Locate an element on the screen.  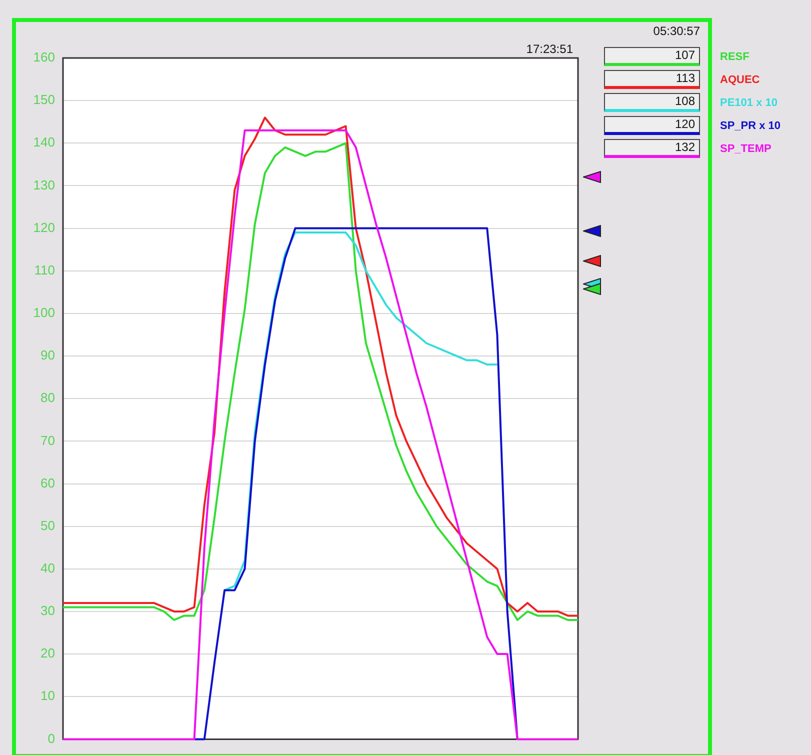
text: AQUEC is located at coordinates (740, 80).